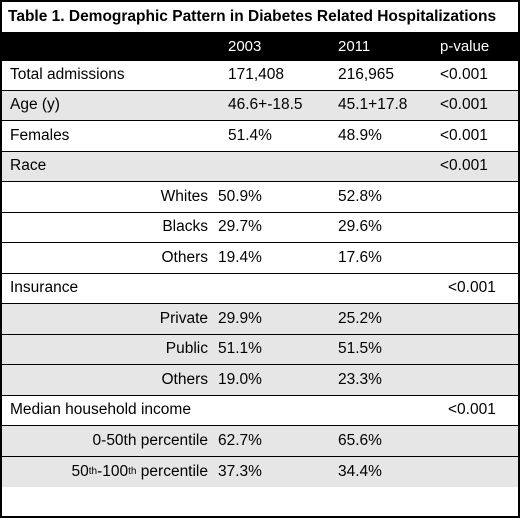 This screenshot has height=518, width=520. Describe the element at coordinates (360, 318) in the screenshot. I see `value-2011: 25.2%` at that location.